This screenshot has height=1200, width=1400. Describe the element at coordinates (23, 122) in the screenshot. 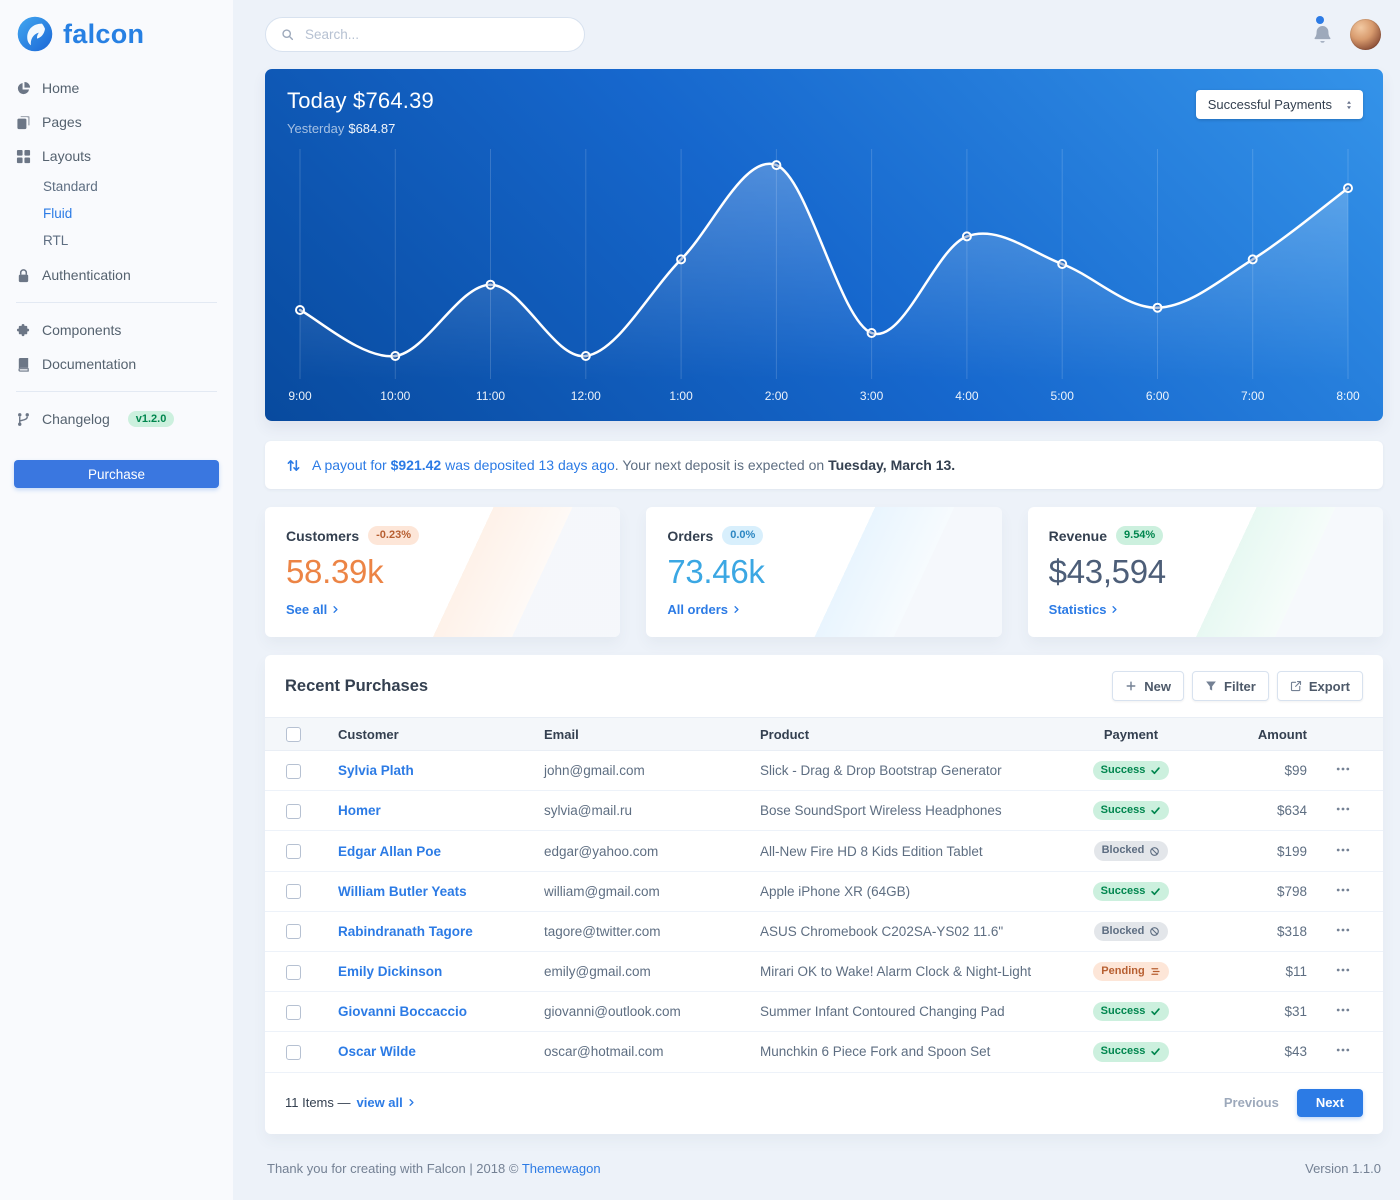

I see `pages-icon` at that location.